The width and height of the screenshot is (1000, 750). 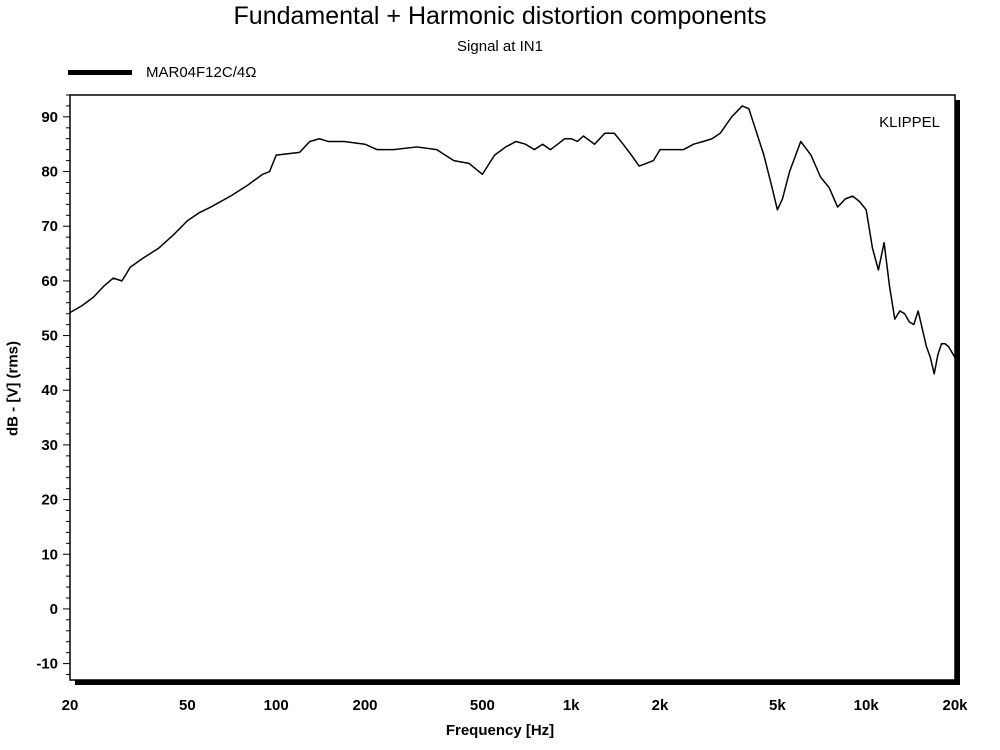 I want to click on y-tick-label: 70, so click(x=49, y=226).